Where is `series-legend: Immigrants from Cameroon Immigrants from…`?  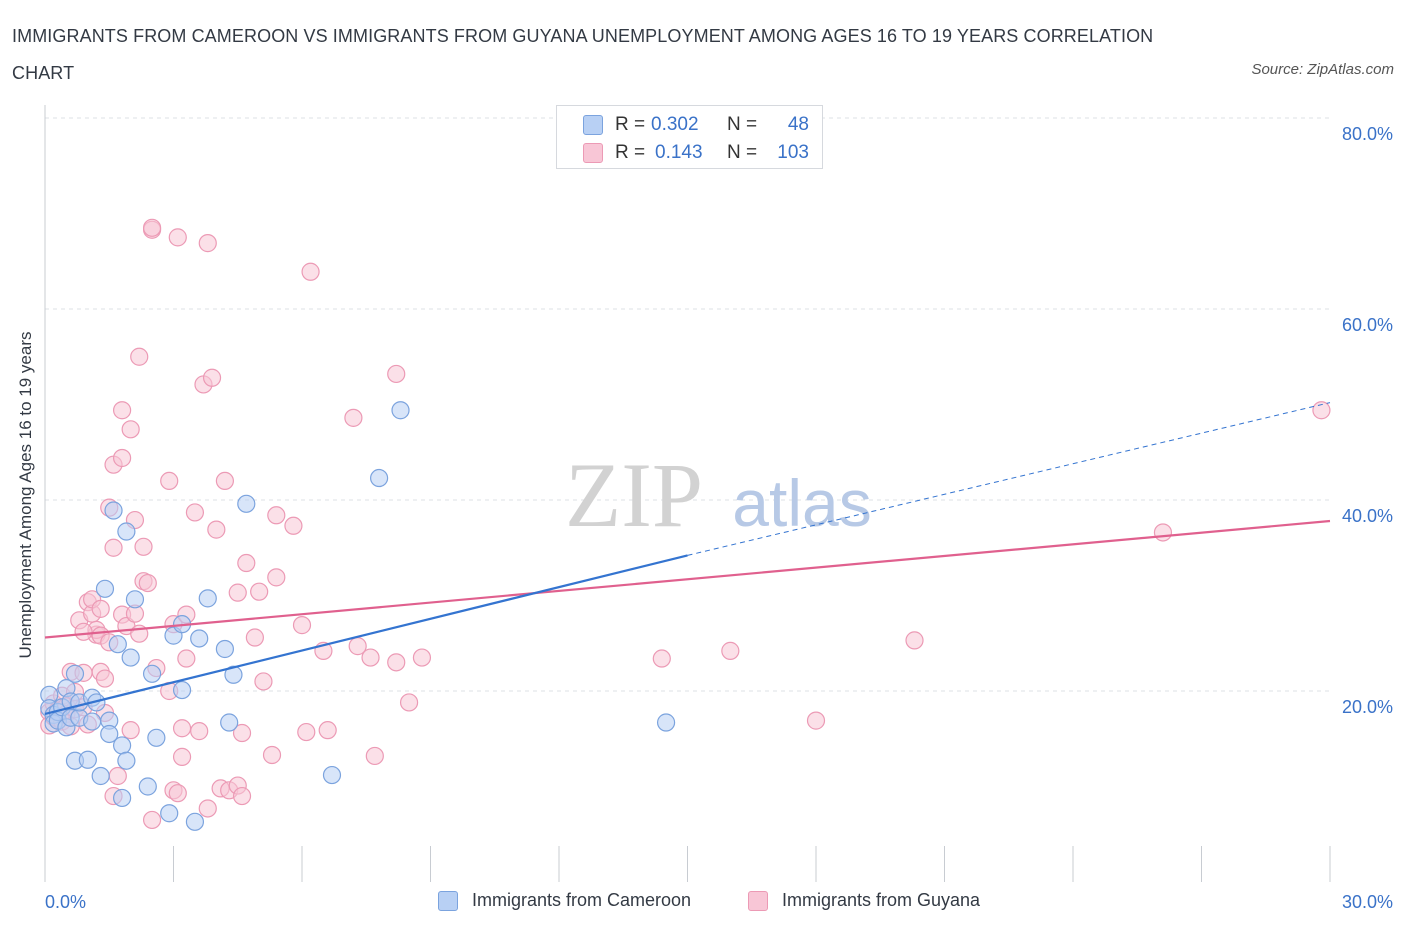 series-legend: Immigrants from Cameroon Immigrants from… is located at coordinates (703, 903).